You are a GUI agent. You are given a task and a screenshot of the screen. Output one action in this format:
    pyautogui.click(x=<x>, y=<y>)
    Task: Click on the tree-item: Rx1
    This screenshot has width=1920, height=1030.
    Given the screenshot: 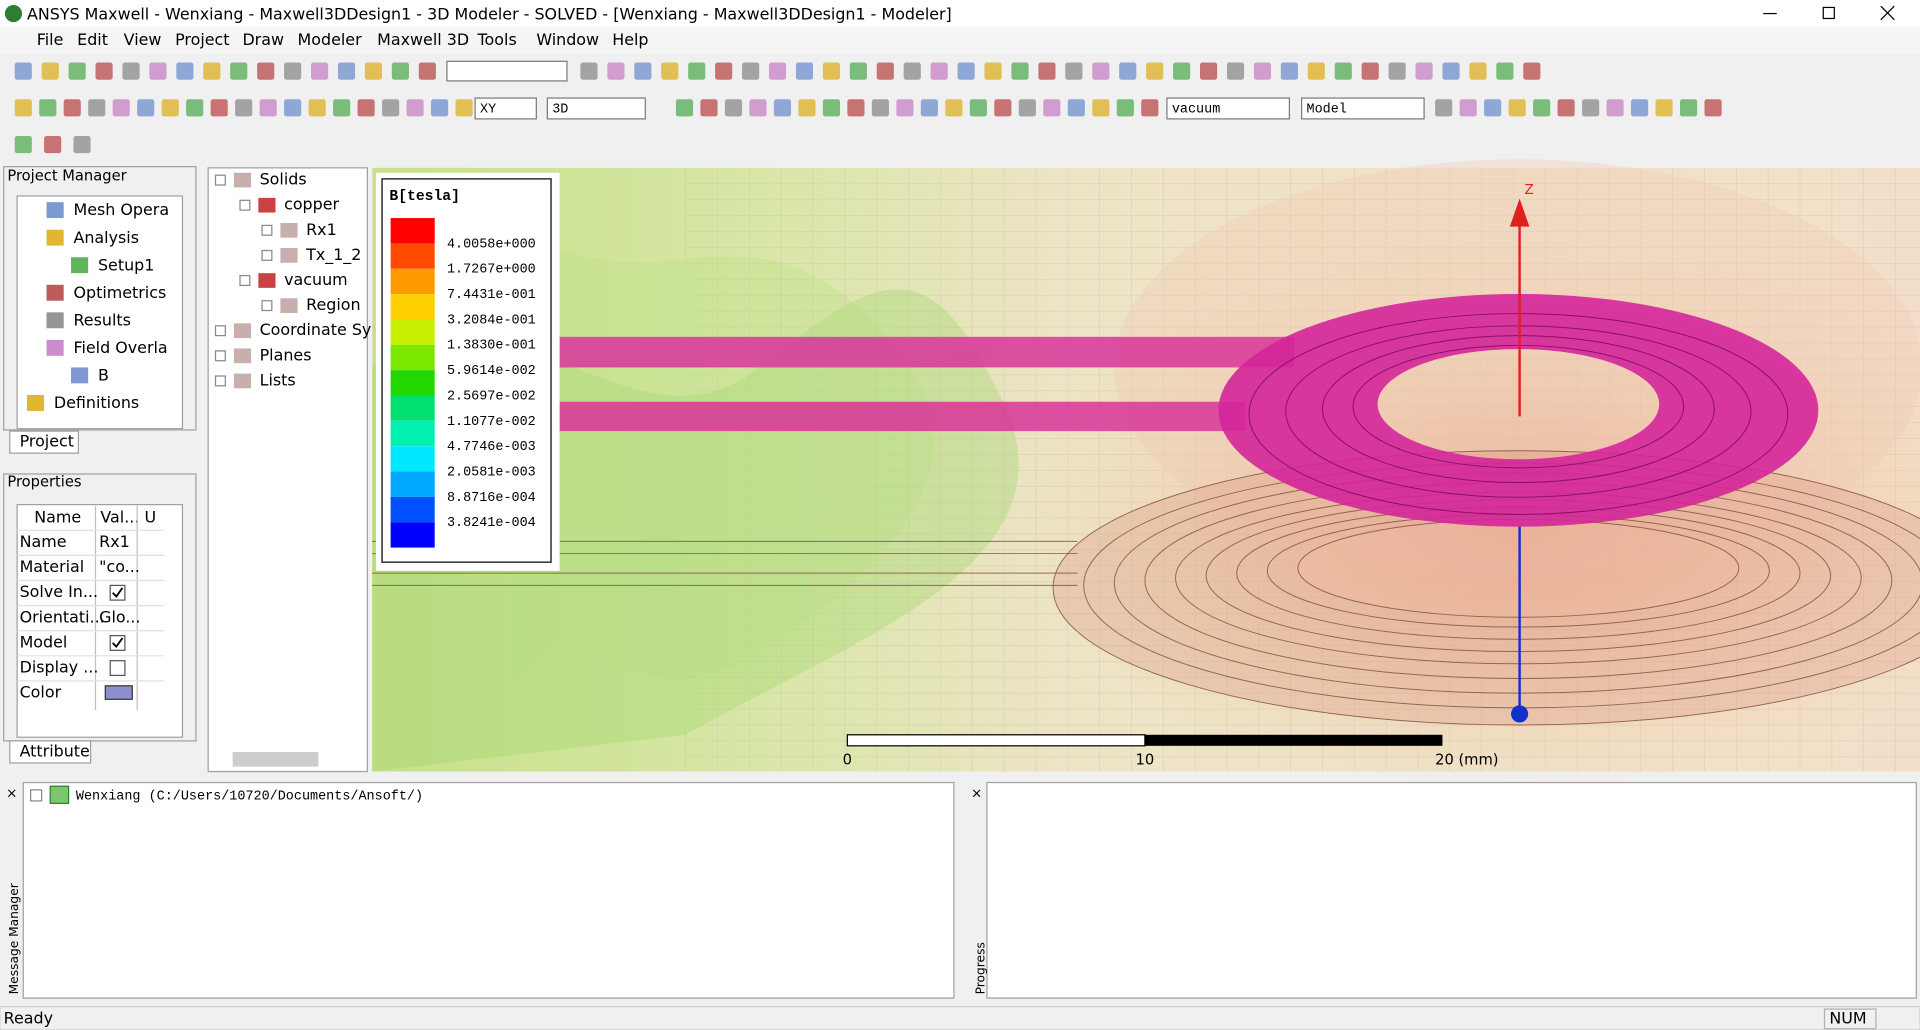 What is the action you would take?
    pyautogui.click(x=321, y=229)
    